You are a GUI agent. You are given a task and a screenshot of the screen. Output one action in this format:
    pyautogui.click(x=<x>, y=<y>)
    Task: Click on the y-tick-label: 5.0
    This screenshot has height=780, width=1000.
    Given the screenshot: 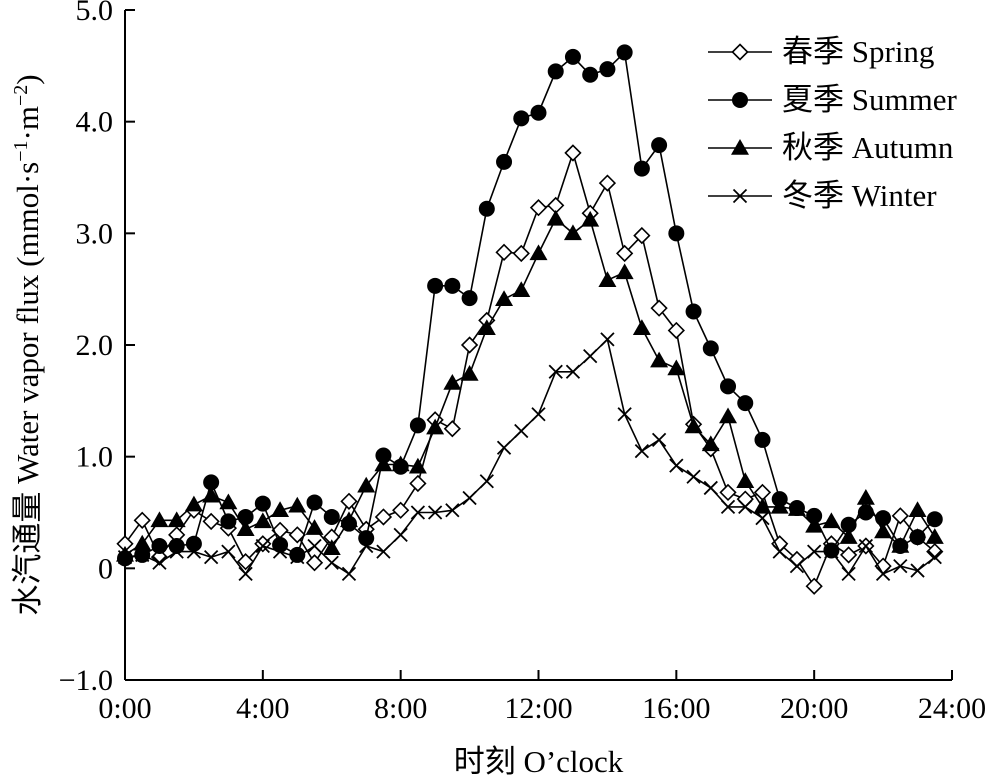 What is the action you would take?
    pyautogui.click(x=95, y=13)
    